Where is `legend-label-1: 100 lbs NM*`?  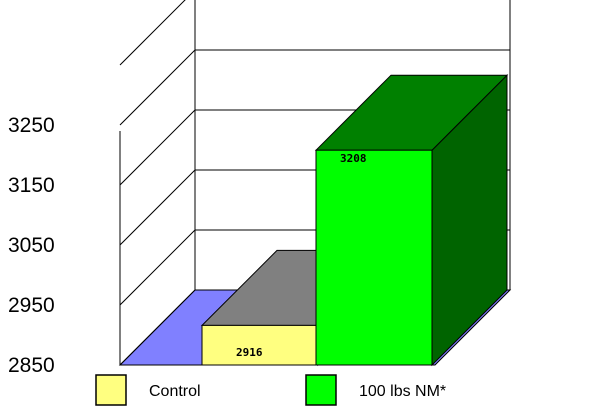
legend-label-1: 100 lbs NM* is located at coordinates (402, 391).